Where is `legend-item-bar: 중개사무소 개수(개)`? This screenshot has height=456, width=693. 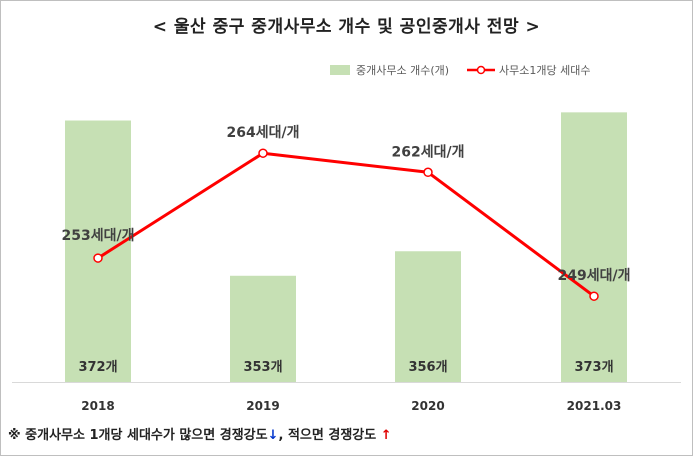
legend-item-bar: 중개사무소 개수(개) is located at coordinates (389, 70).